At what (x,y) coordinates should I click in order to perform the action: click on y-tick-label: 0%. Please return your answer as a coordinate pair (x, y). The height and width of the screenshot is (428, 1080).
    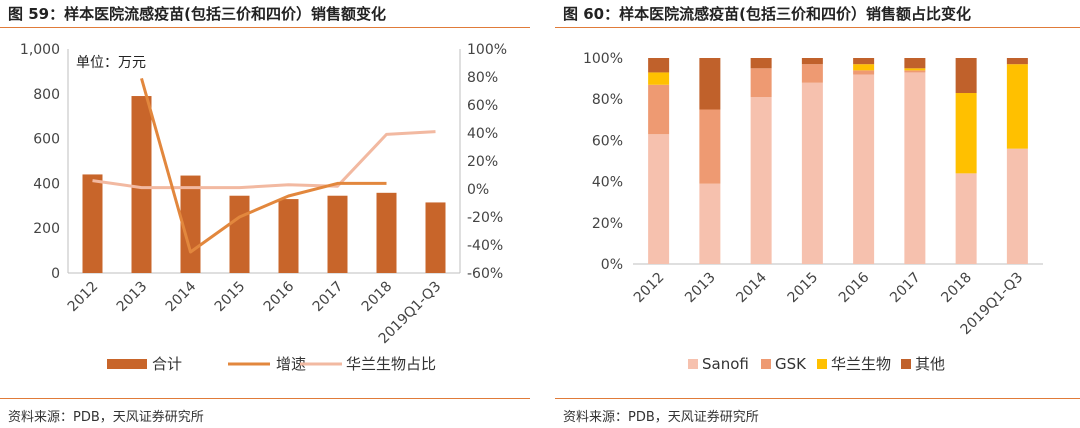
    Looking at the image, I should click on (612, 265).